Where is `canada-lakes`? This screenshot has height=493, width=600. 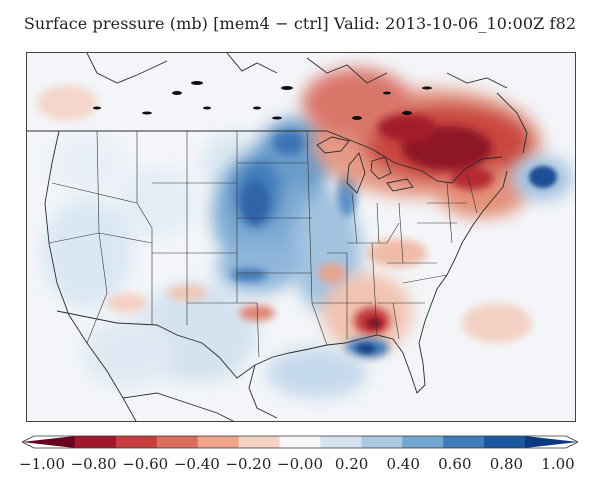
canada-lakes is located at coordinates (262, 100).